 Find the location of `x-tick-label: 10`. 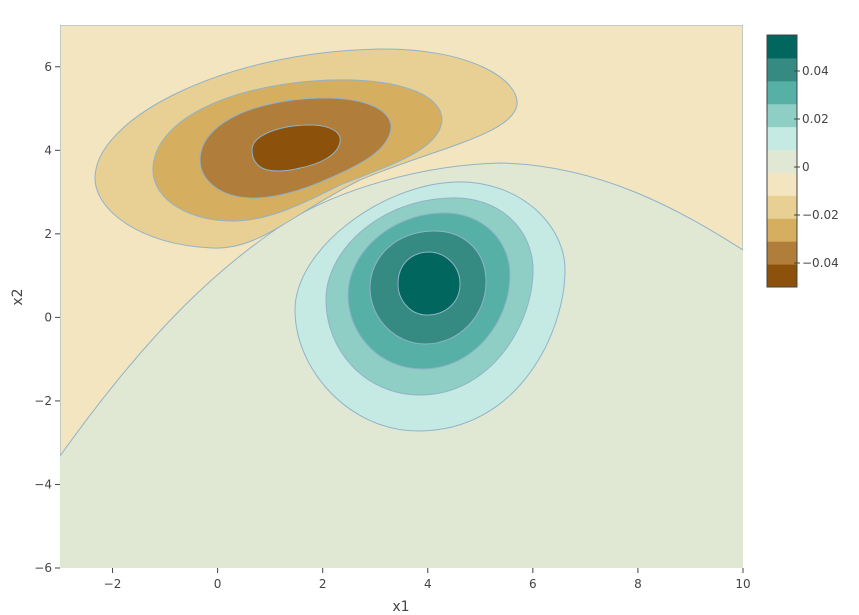

x-tick-label: 10 is located at coordinates (742, 584).